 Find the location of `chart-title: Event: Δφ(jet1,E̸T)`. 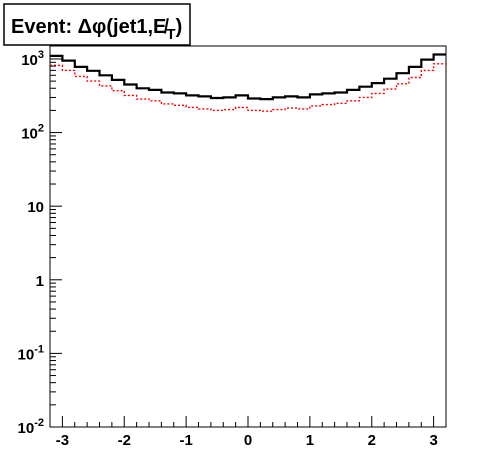

chart-title: Event: Δφ(jet1,E̸T) is located at coordinates (96, 29).